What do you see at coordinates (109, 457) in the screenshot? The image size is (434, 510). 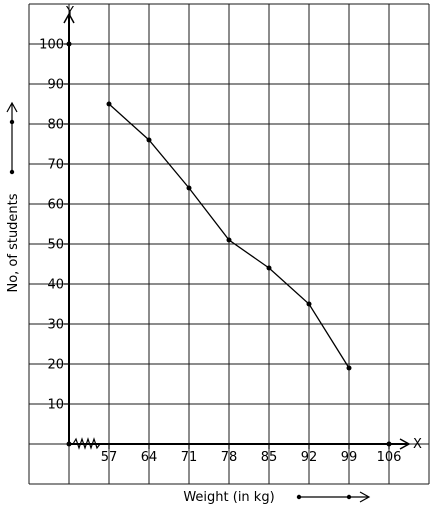 I see `x-tick-label: 57` at bounding box center [109, 457].